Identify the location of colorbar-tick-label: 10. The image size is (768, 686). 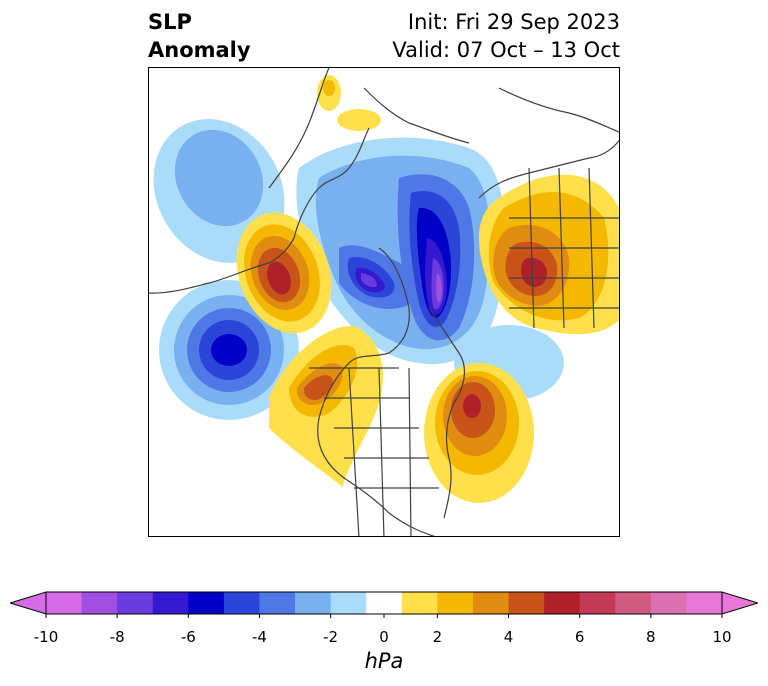
(722, 637).